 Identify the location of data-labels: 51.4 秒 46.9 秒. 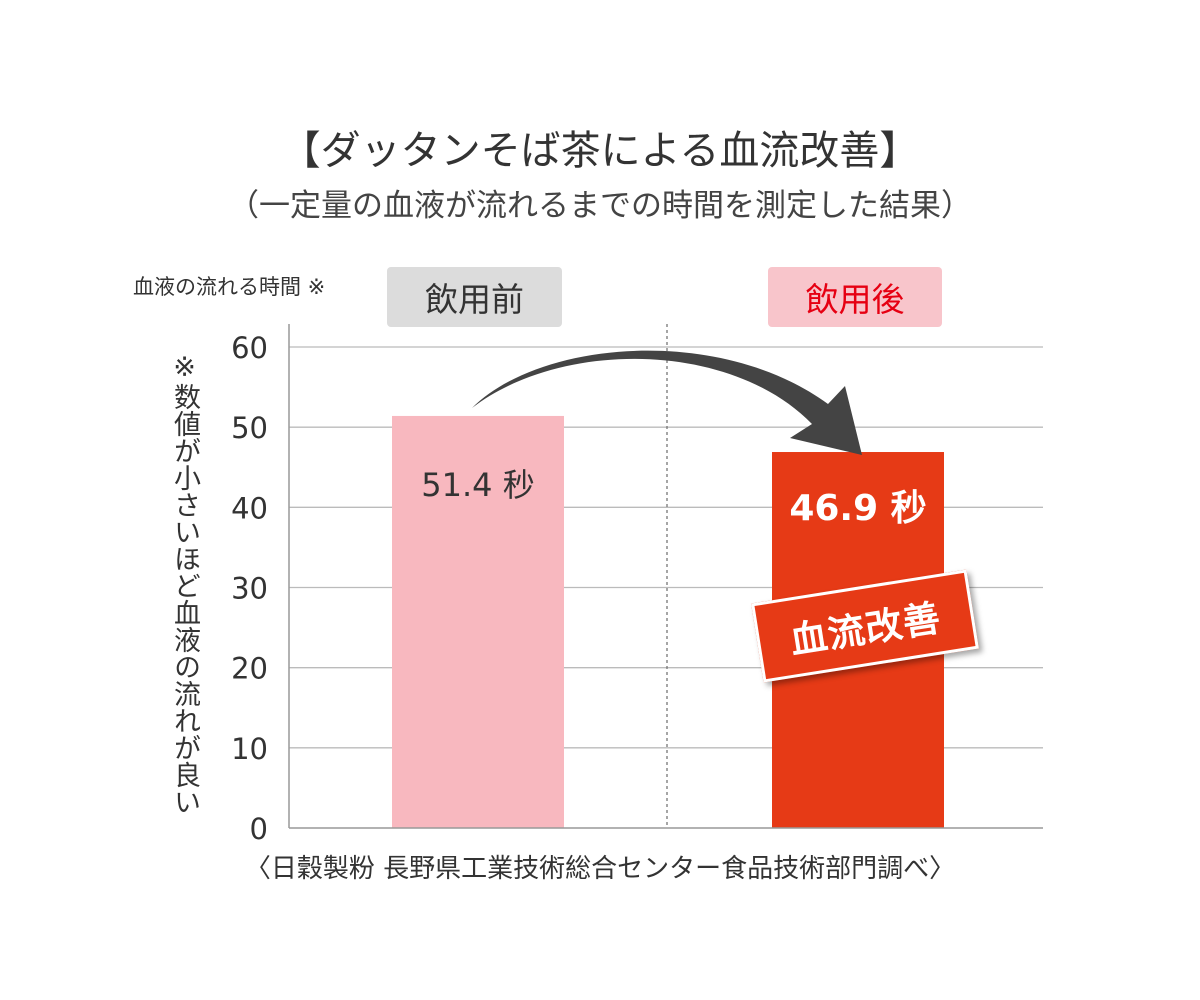
(673, 497).